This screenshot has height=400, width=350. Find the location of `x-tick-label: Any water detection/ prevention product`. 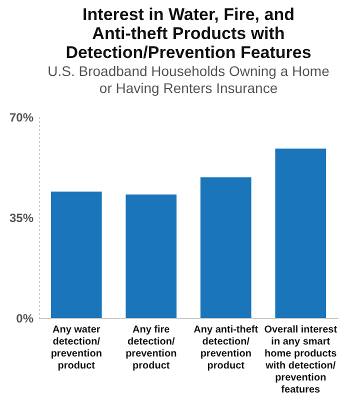

x-tick-label: Any water detection/ prevention product is located at coordinates (76, 348).